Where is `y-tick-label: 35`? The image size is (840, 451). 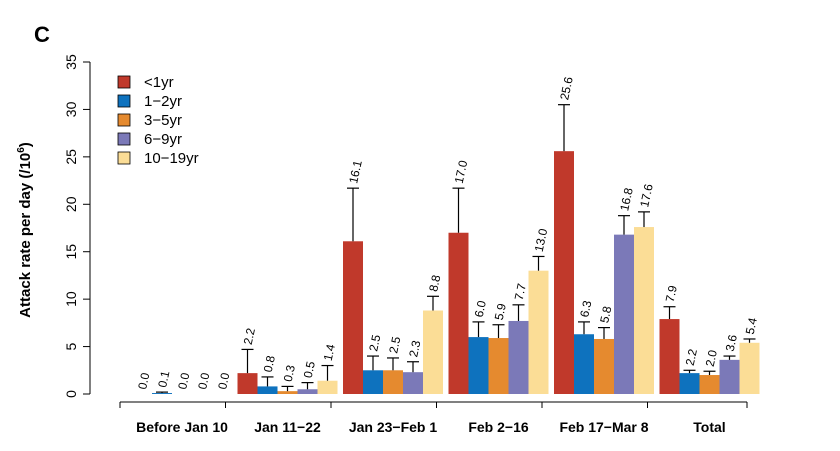 y-tick-label: 35 is located at coordinates (71, 62).